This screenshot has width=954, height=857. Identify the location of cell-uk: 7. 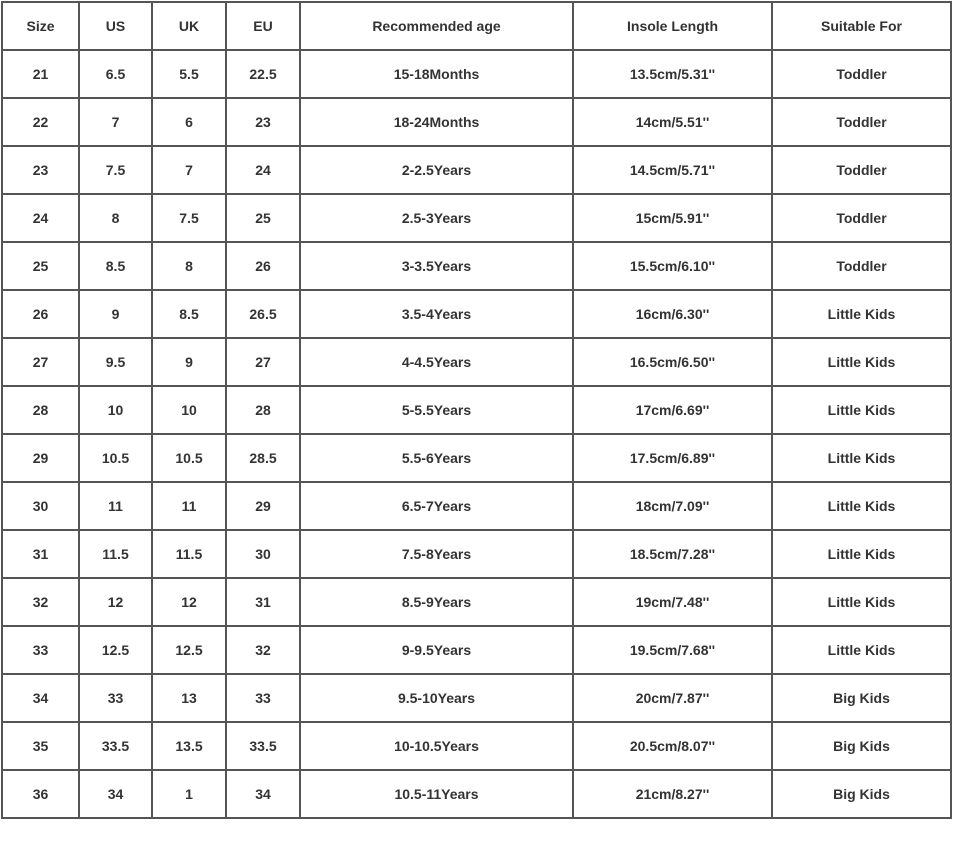
(189, 170).